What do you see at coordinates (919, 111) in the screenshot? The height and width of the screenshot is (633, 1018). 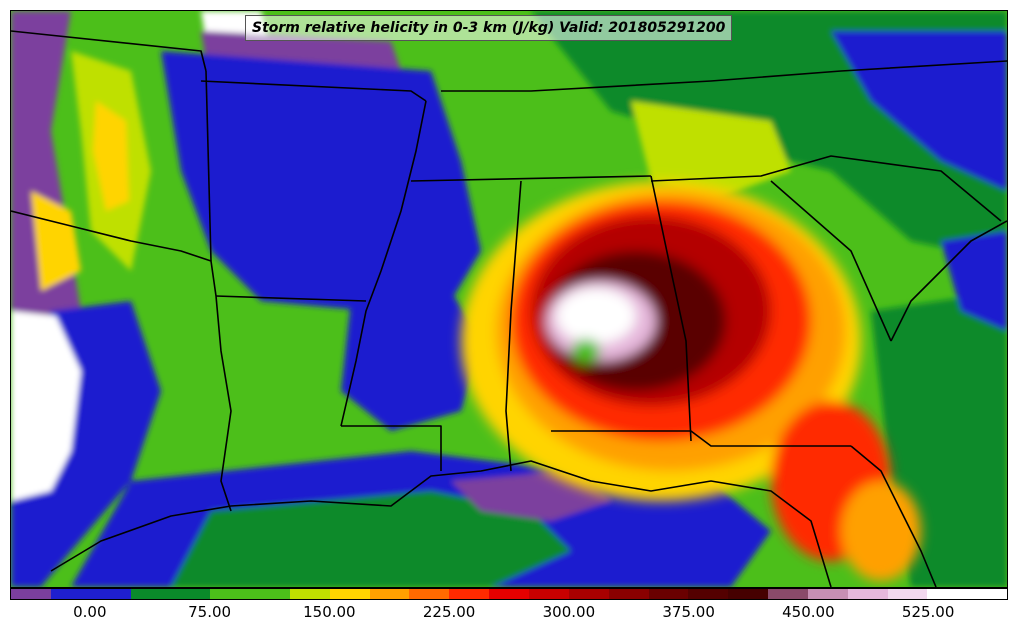 I see `field-ne-blue` at bounding box center [919, 111].